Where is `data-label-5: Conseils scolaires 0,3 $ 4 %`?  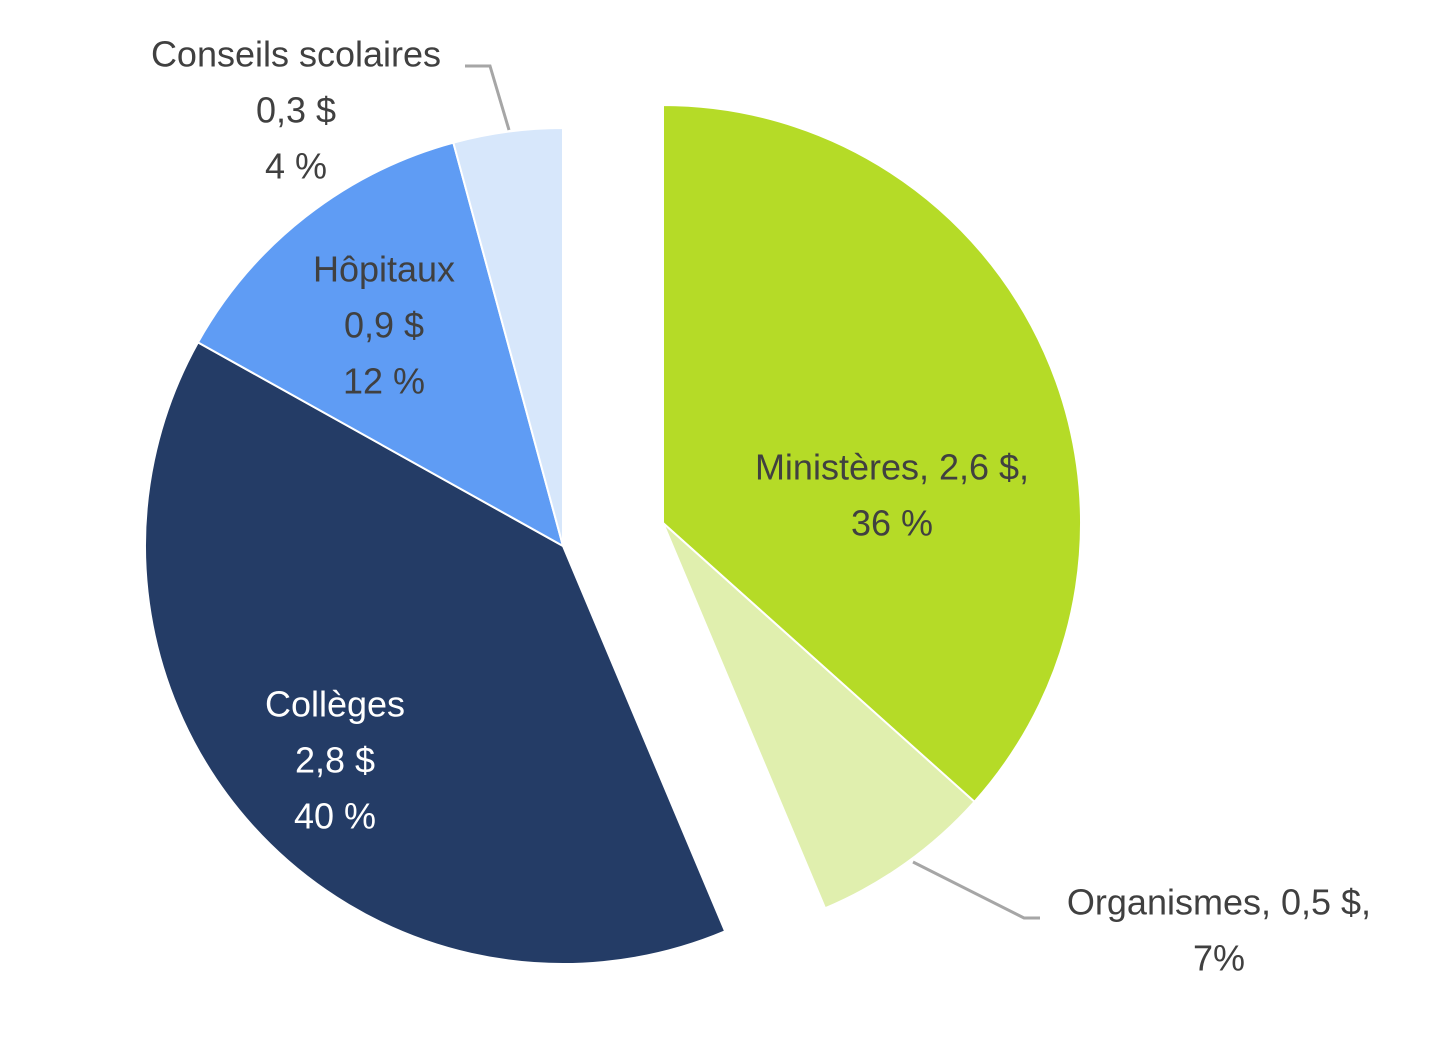 data-label-5: Conseils scolaires 0,3 $ 4 % is located at coordinates (296, 110).